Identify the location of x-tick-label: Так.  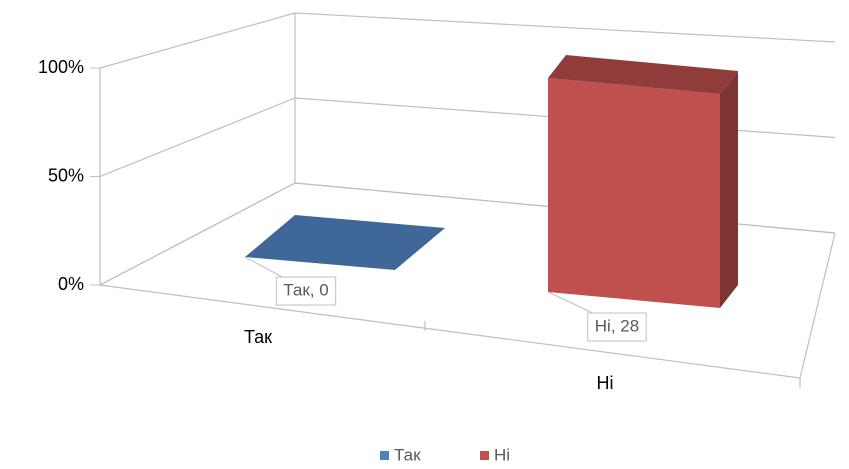
(258, 337).